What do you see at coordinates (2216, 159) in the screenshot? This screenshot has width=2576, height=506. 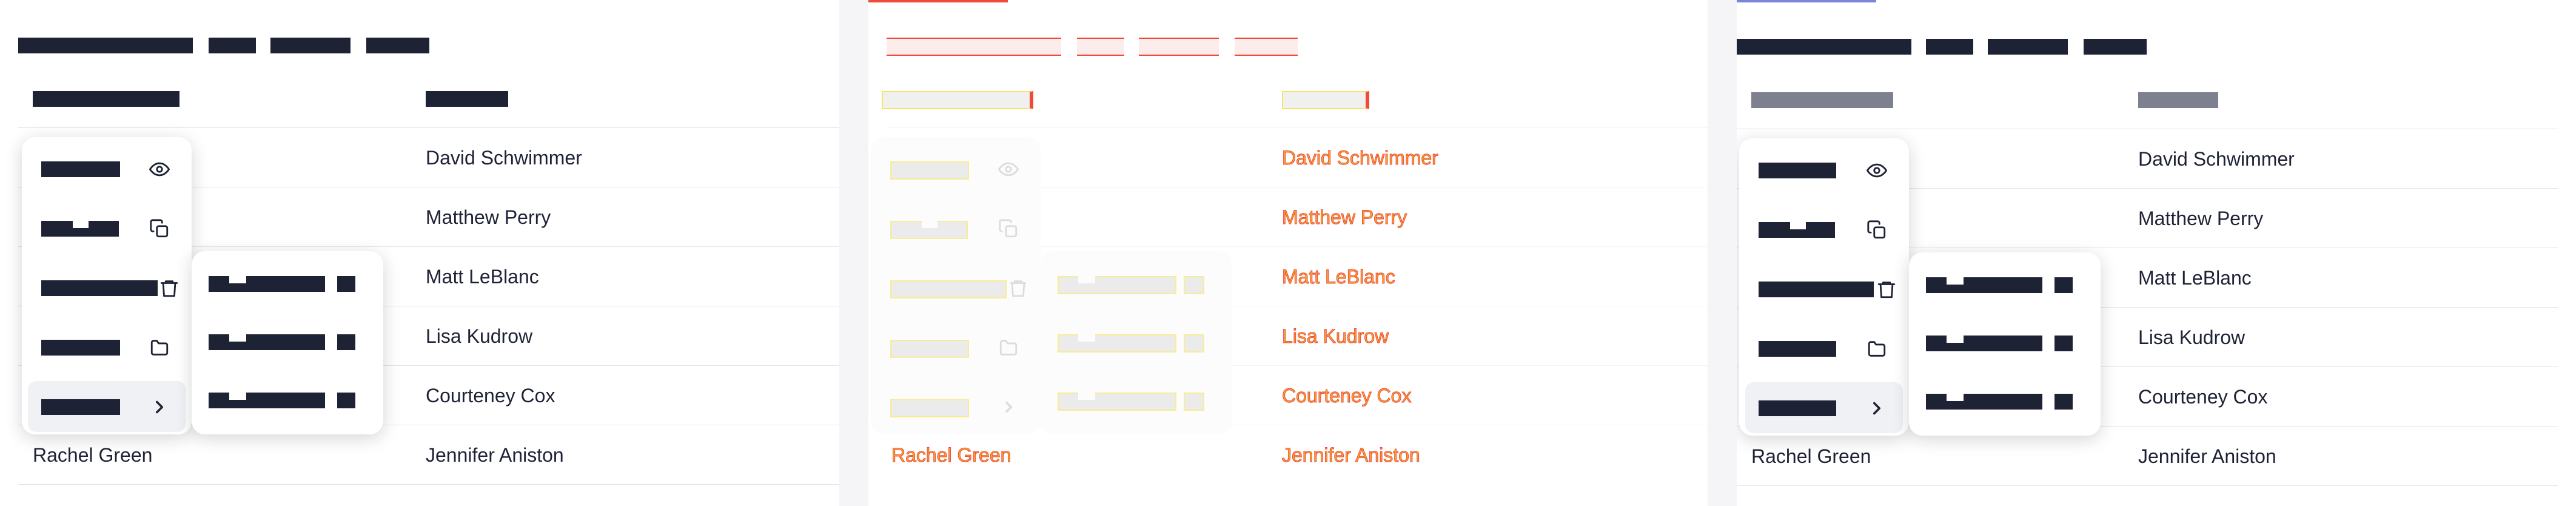 I see `table-cell: David Schwimmer` at bounding box center [2216, 159].